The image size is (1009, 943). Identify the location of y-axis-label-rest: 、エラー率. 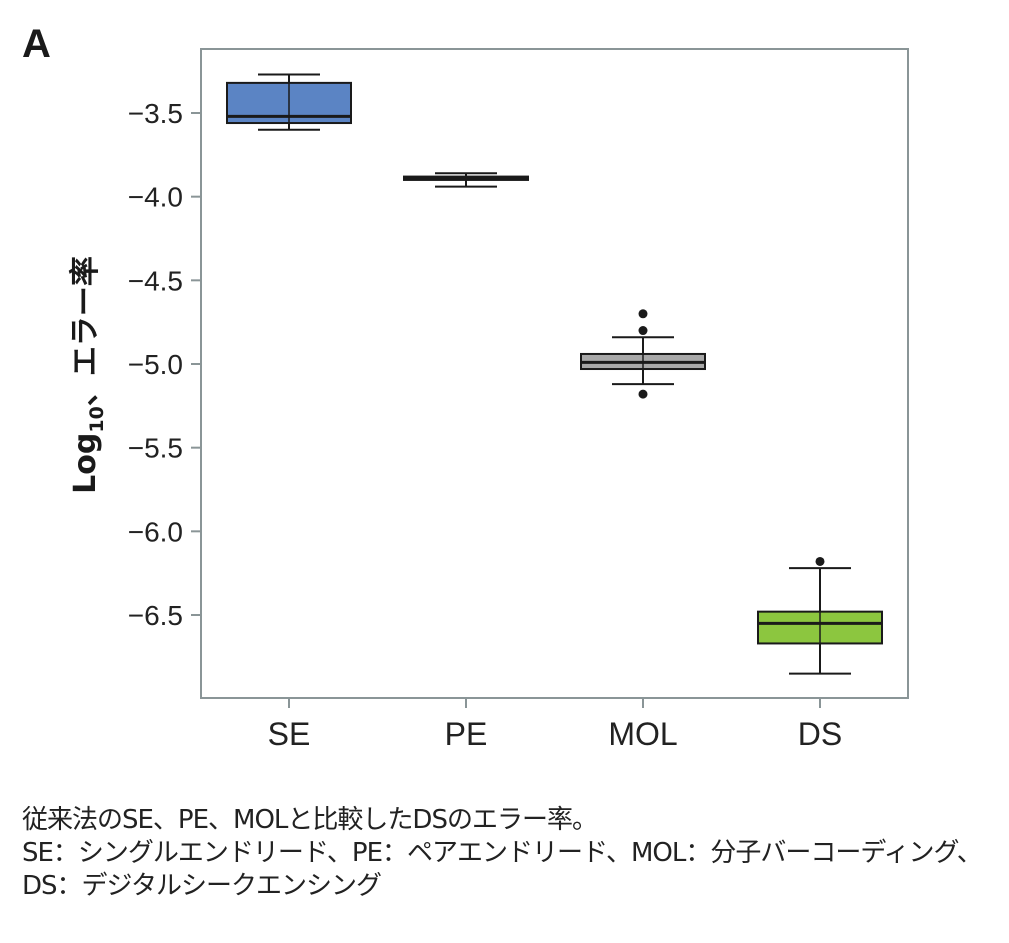
(85, 331).